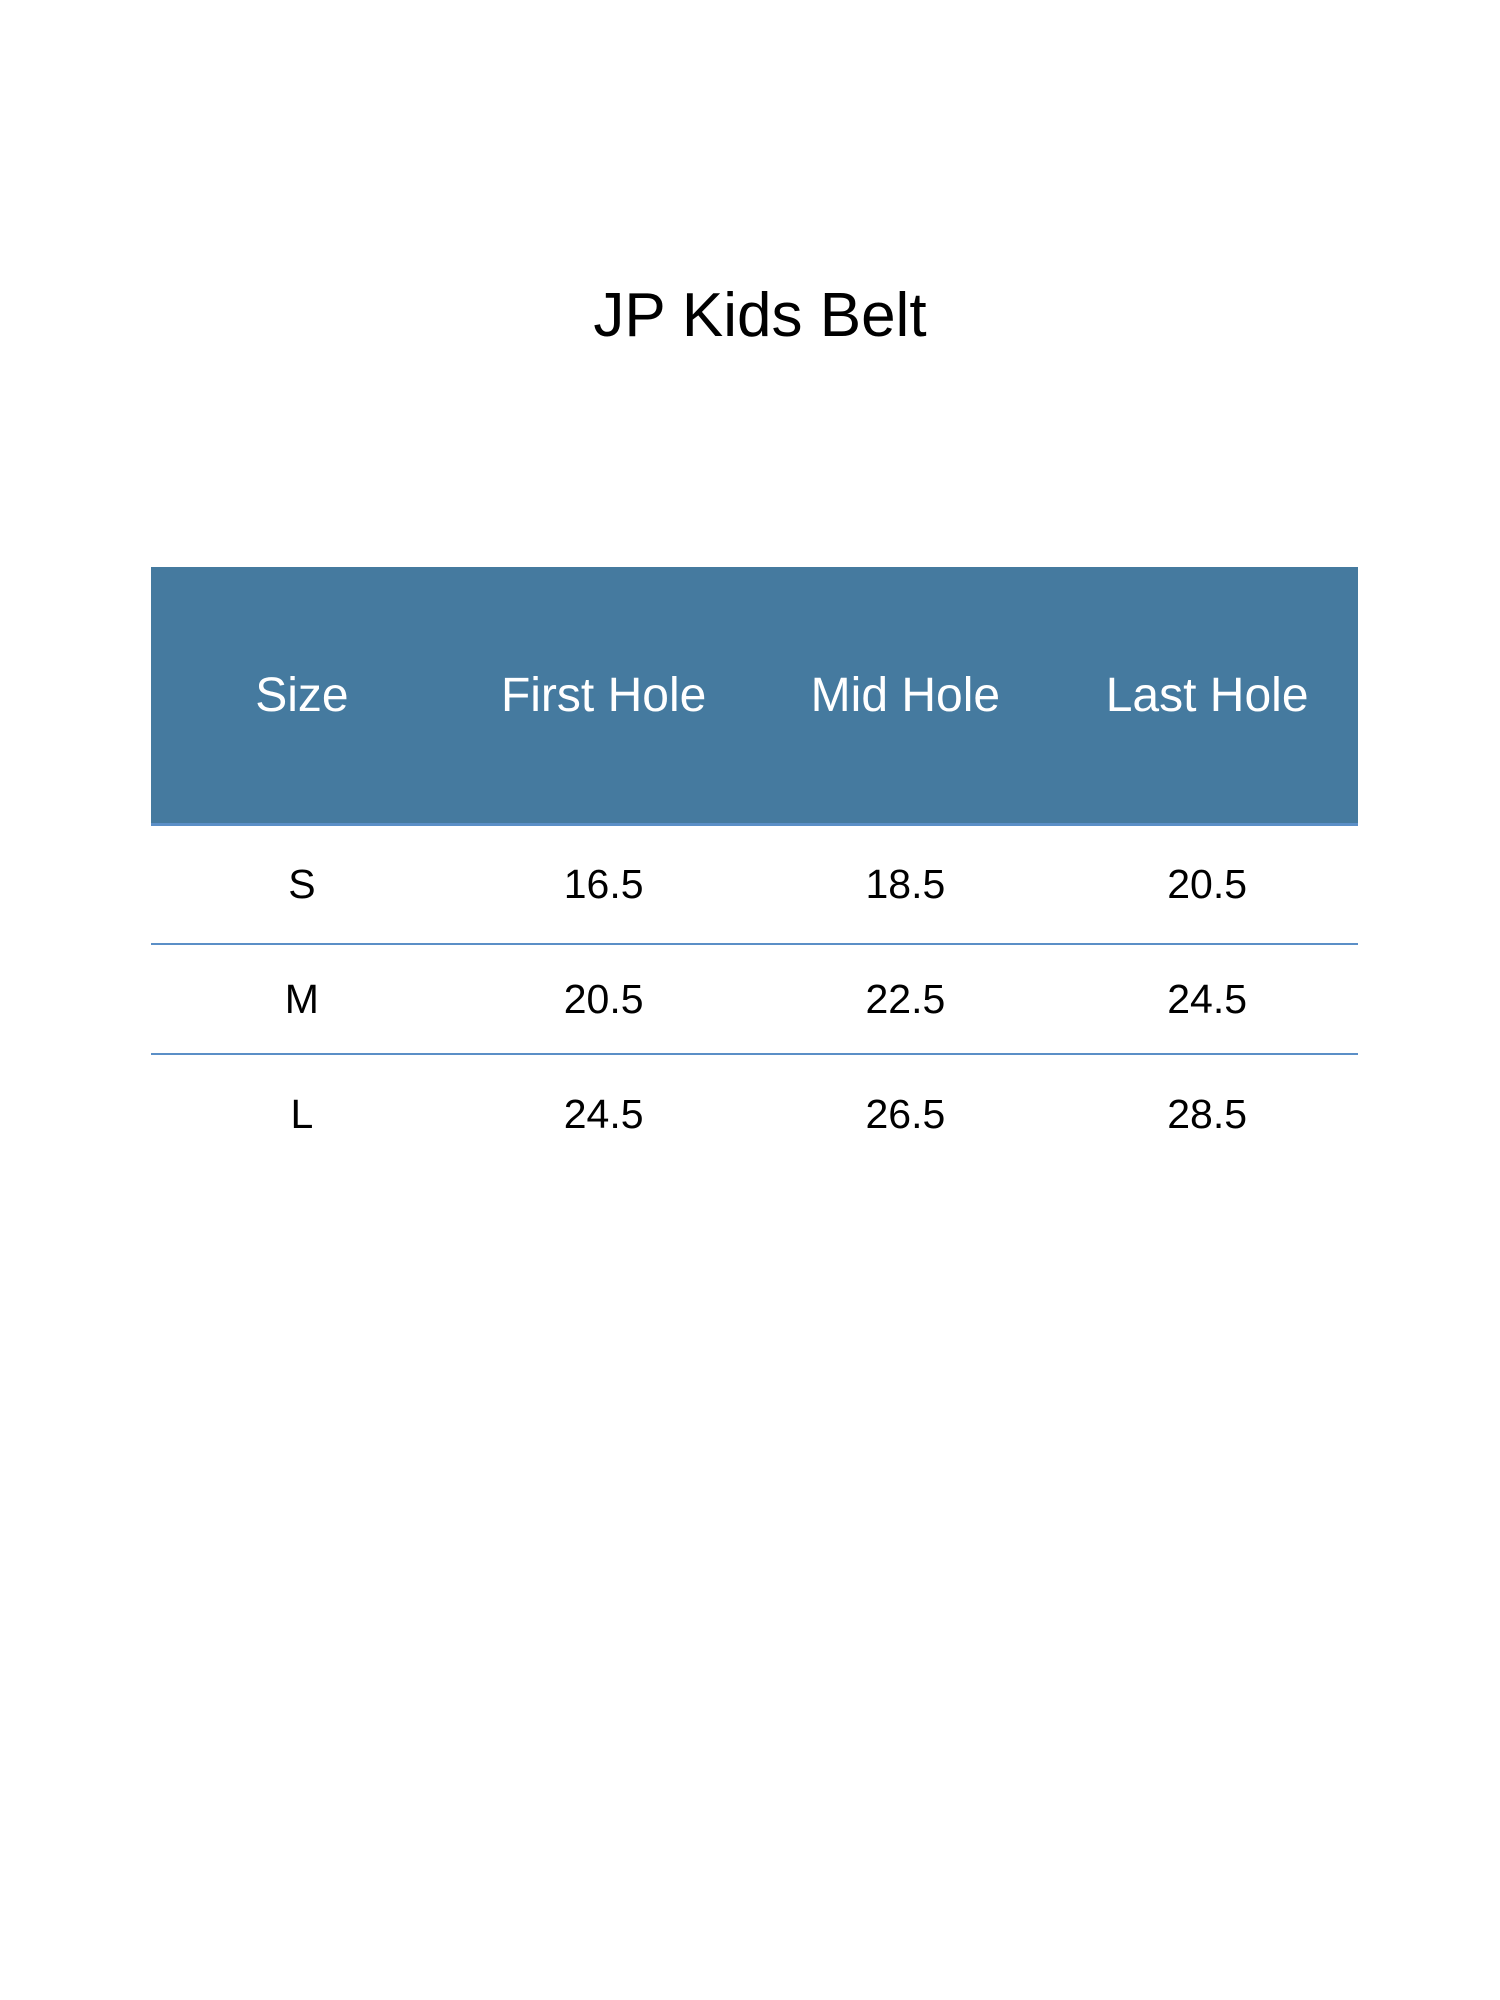 This screenshot has width=1500, height=2000. Describe the element at coordinates (302, 1113) in the screenshot. I see `cell-size: L` at that location.